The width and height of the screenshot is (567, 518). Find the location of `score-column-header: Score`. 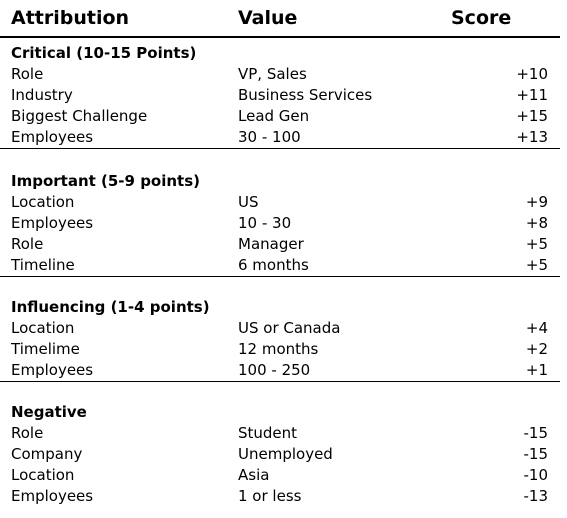

score-column-header: Score is located at coordinates (481, 18).